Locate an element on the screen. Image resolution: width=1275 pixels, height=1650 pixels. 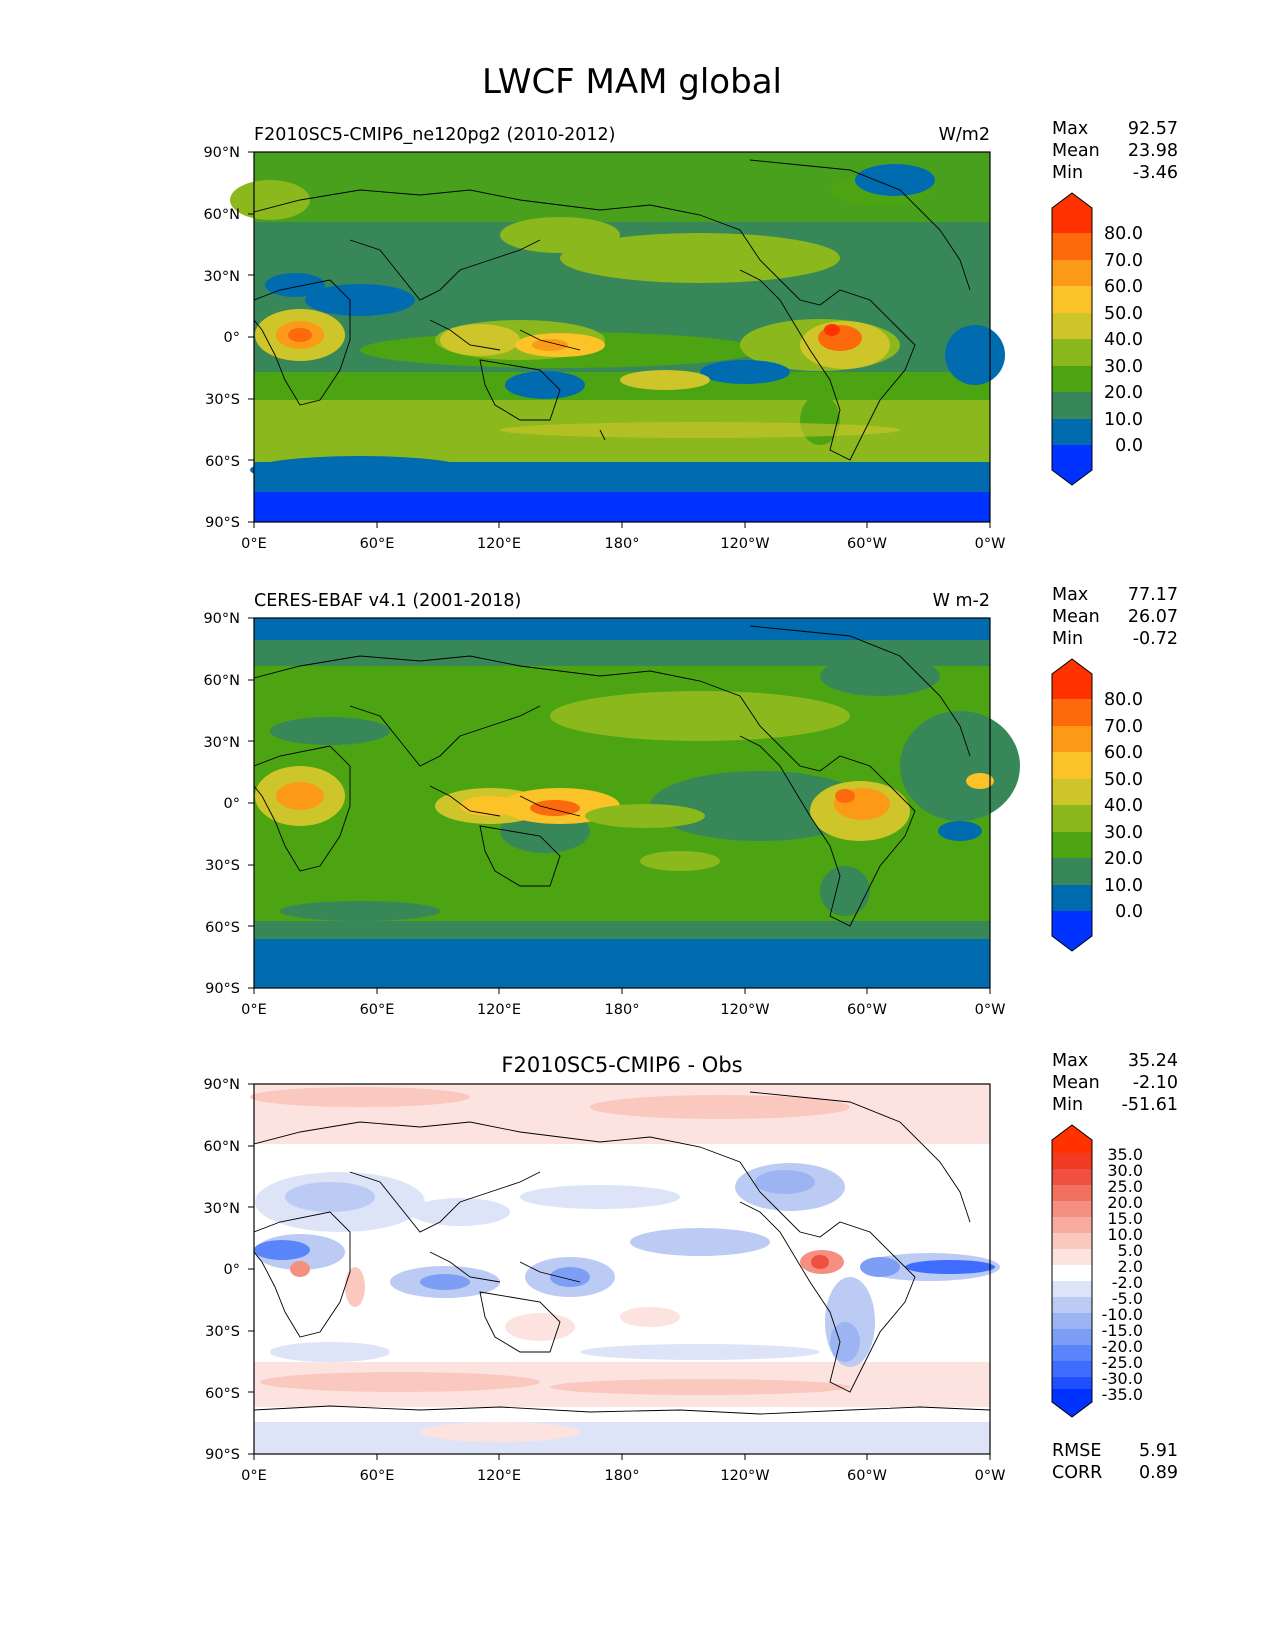
stat-mean-value: 23.98 is located at coordinates (1153, 151).